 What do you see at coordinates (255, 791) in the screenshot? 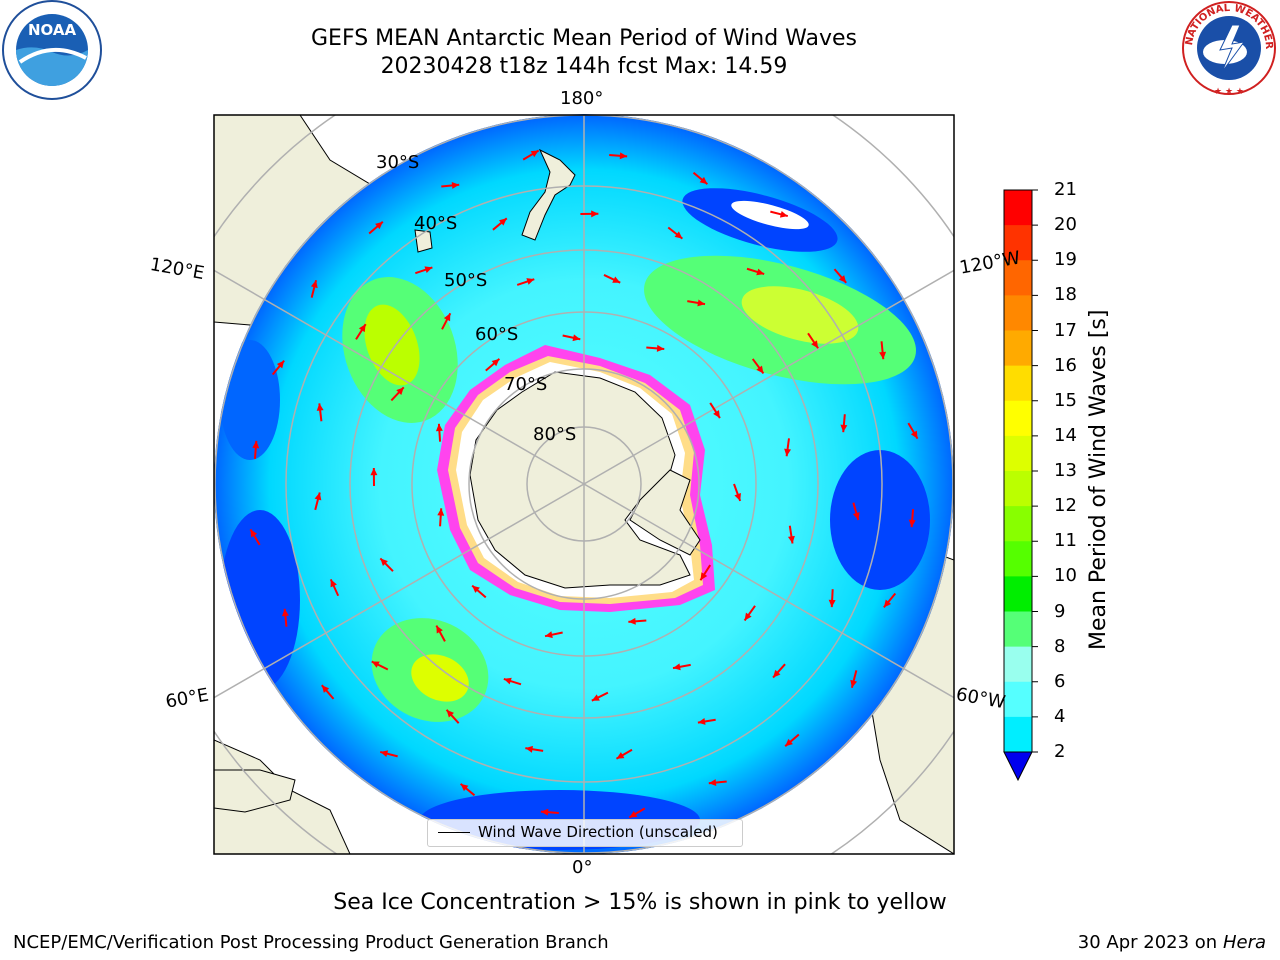
I see `madagascar-land` at bounding box center [255, 791].